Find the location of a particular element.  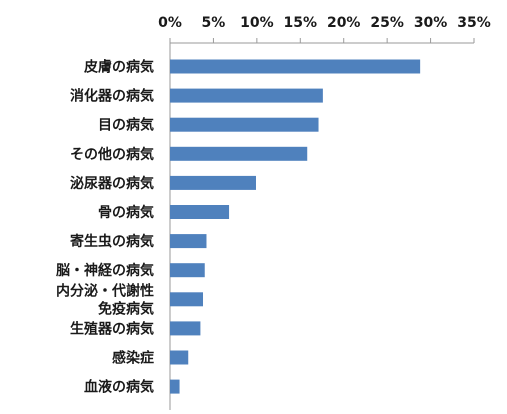

category-label: 目の病気 is located at coordinates (126, 125).